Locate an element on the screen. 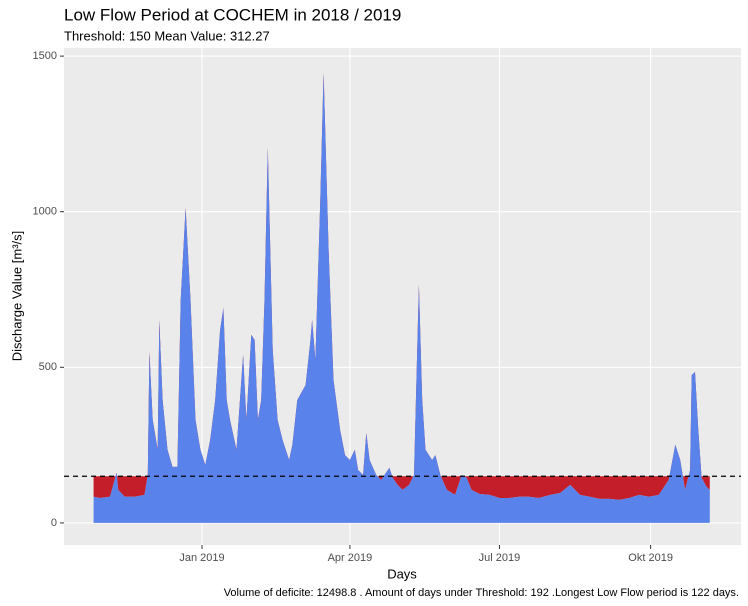 Image resolution: width=748 pixels, height=606 pixels. x-tick-label: Okt 2019 is located at coordinates (650, 558).